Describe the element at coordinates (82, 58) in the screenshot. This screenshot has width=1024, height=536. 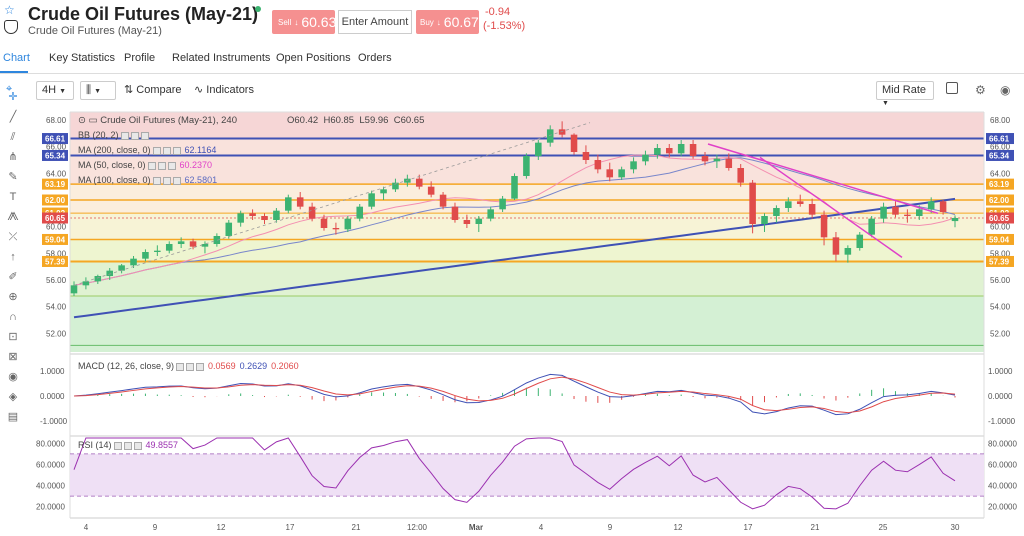
I see `tab-key-statistics: Key Statistics` at that location.